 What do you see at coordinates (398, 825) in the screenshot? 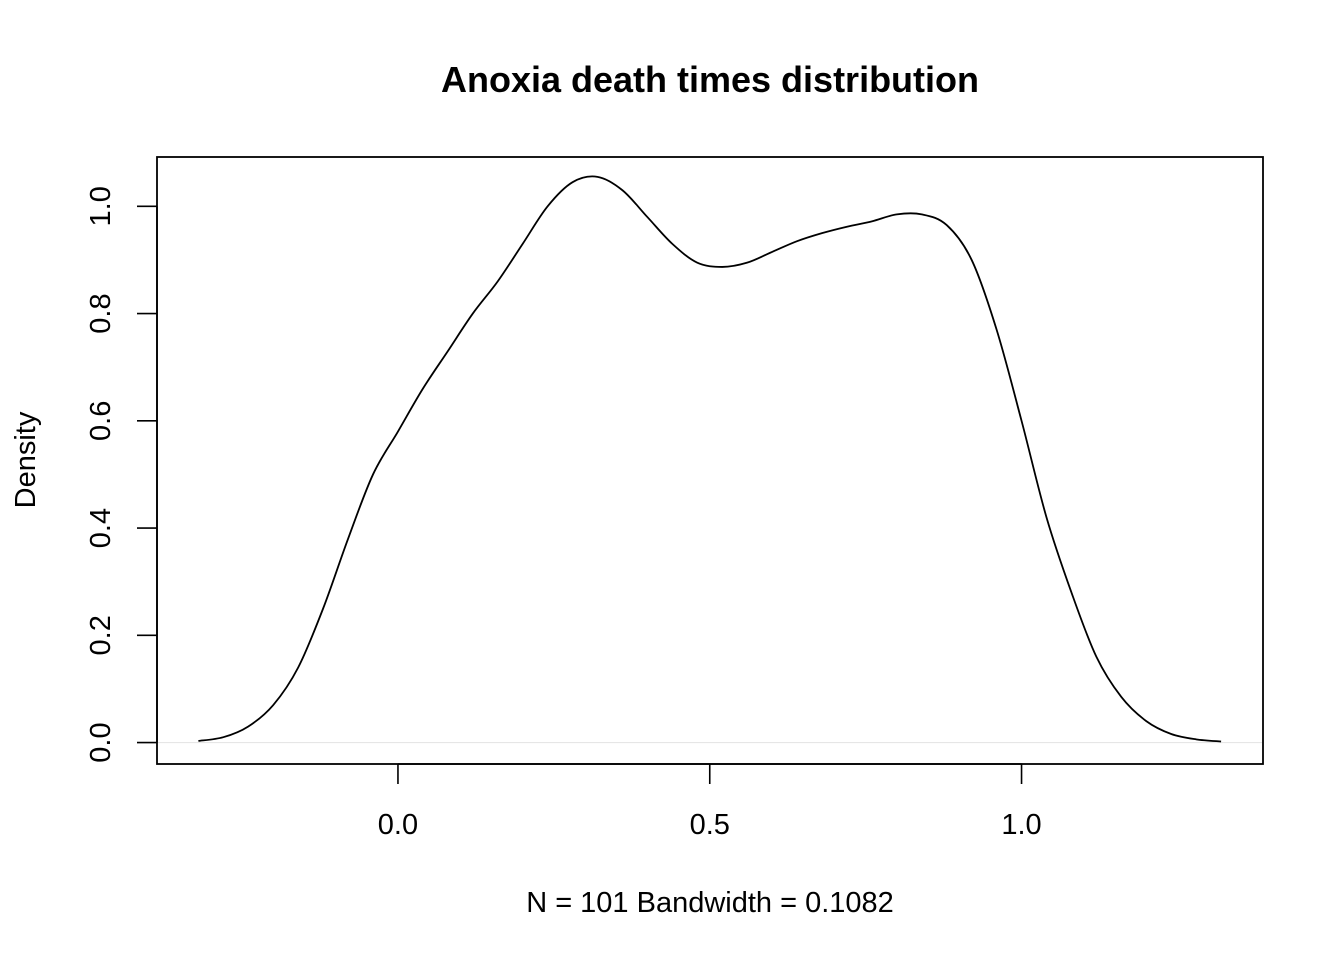
I see `x-tick-label: 0.0` at bounding box center [398, 825].